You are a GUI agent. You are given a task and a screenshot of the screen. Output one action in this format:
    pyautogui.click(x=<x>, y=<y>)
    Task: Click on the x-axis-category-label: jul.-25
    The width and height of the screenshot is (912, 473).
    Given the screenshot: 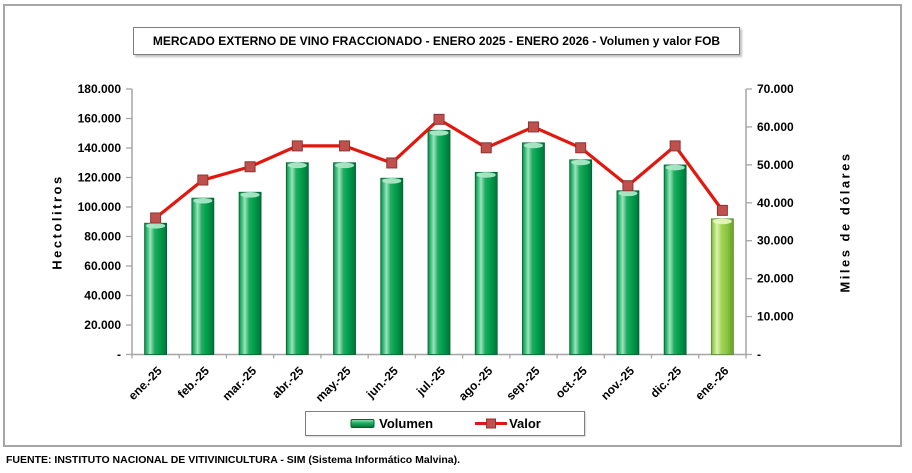 What is the action you would take?
    pyautogui.click(x=430, y=380)
    